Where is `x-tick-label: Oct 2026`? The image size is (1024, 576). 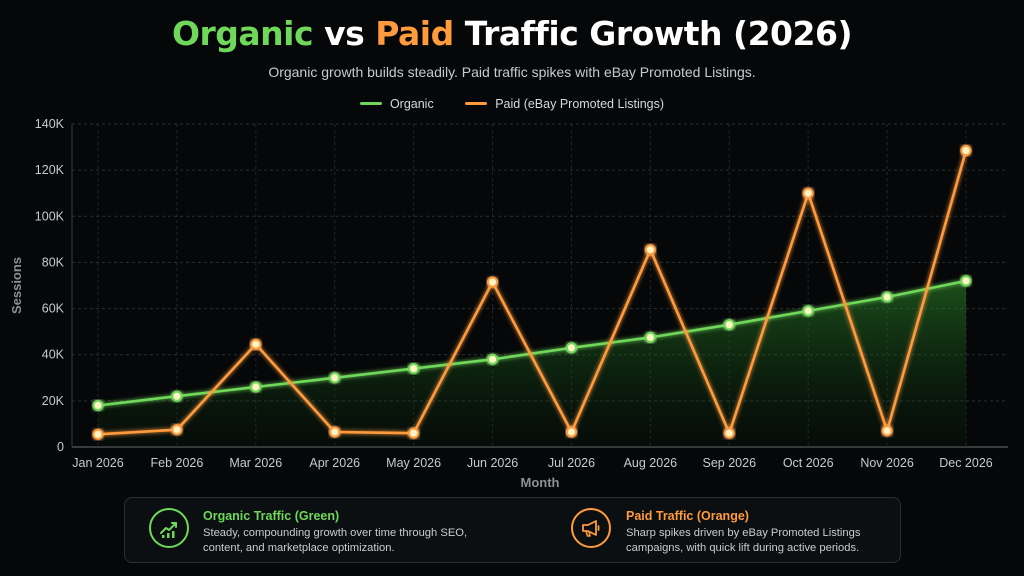 x-tick-label: Oct 2026 is located at coordinates (808, 463).